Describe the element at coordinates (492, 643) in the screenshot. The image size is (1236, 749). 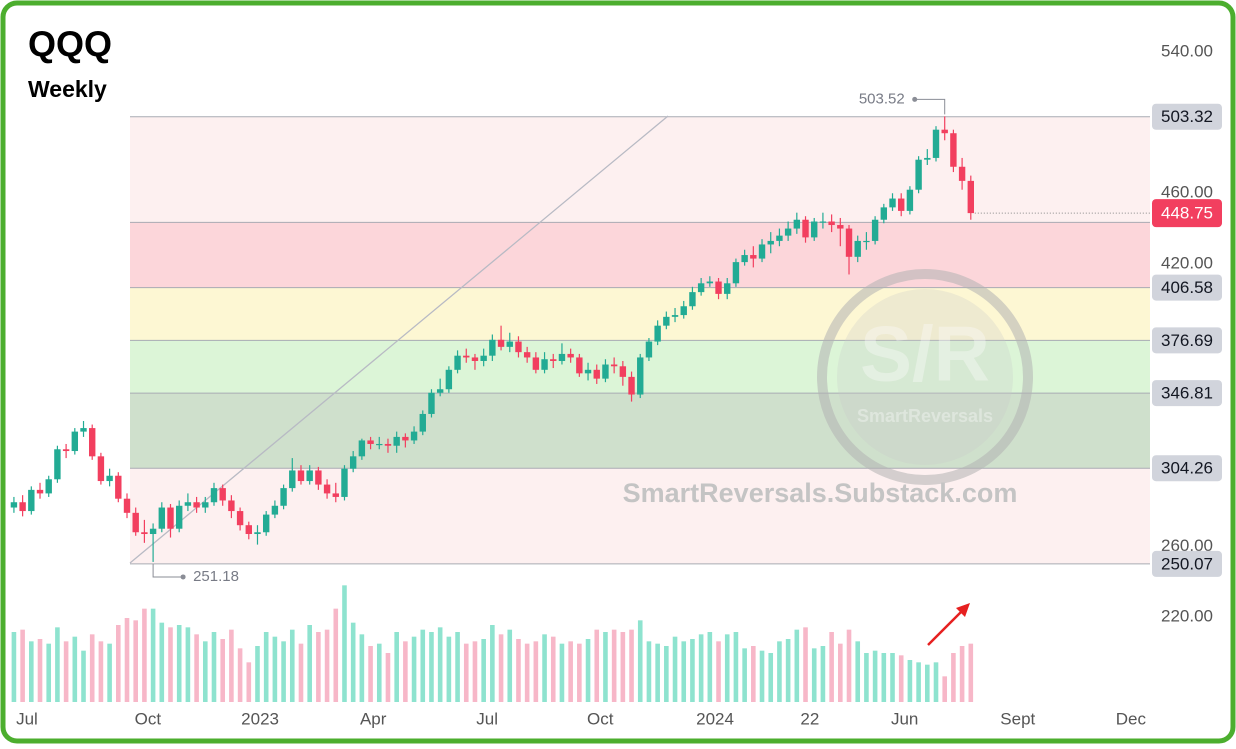
I see `volume` at that location.